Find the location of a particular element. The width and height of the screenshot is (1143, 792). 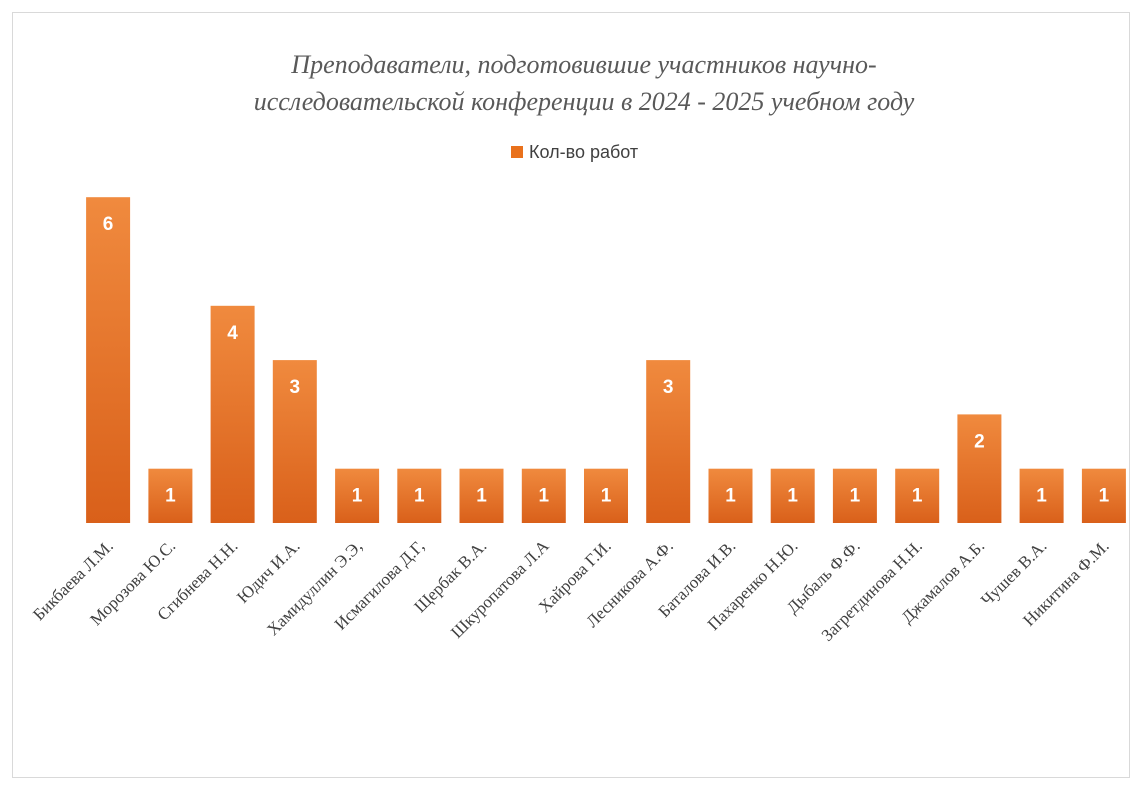

legend-swatch is located at coordinates (517, 152).